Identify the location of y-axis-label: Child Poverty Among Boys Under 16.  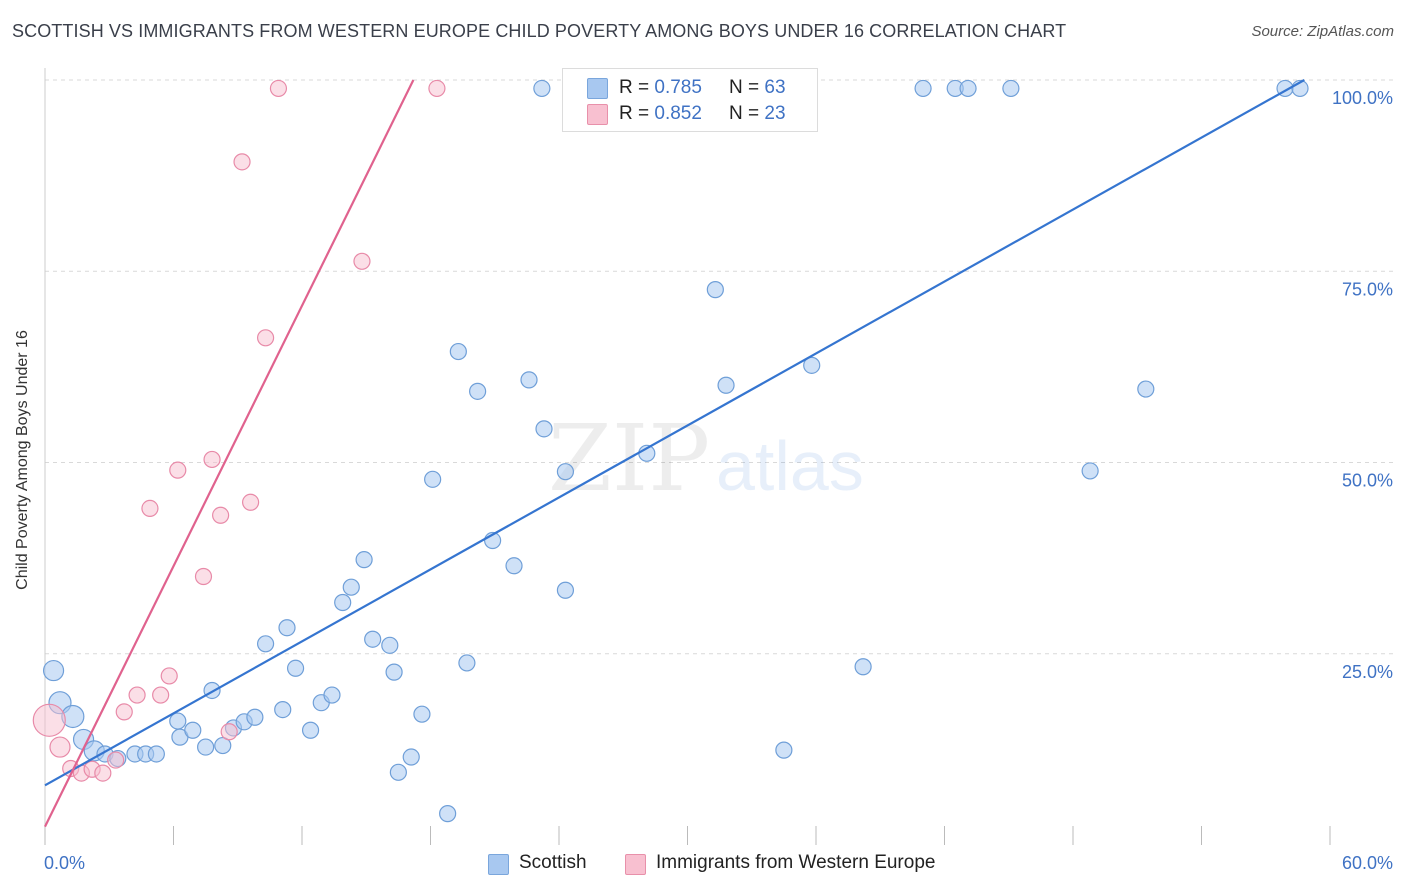
(22, 460).